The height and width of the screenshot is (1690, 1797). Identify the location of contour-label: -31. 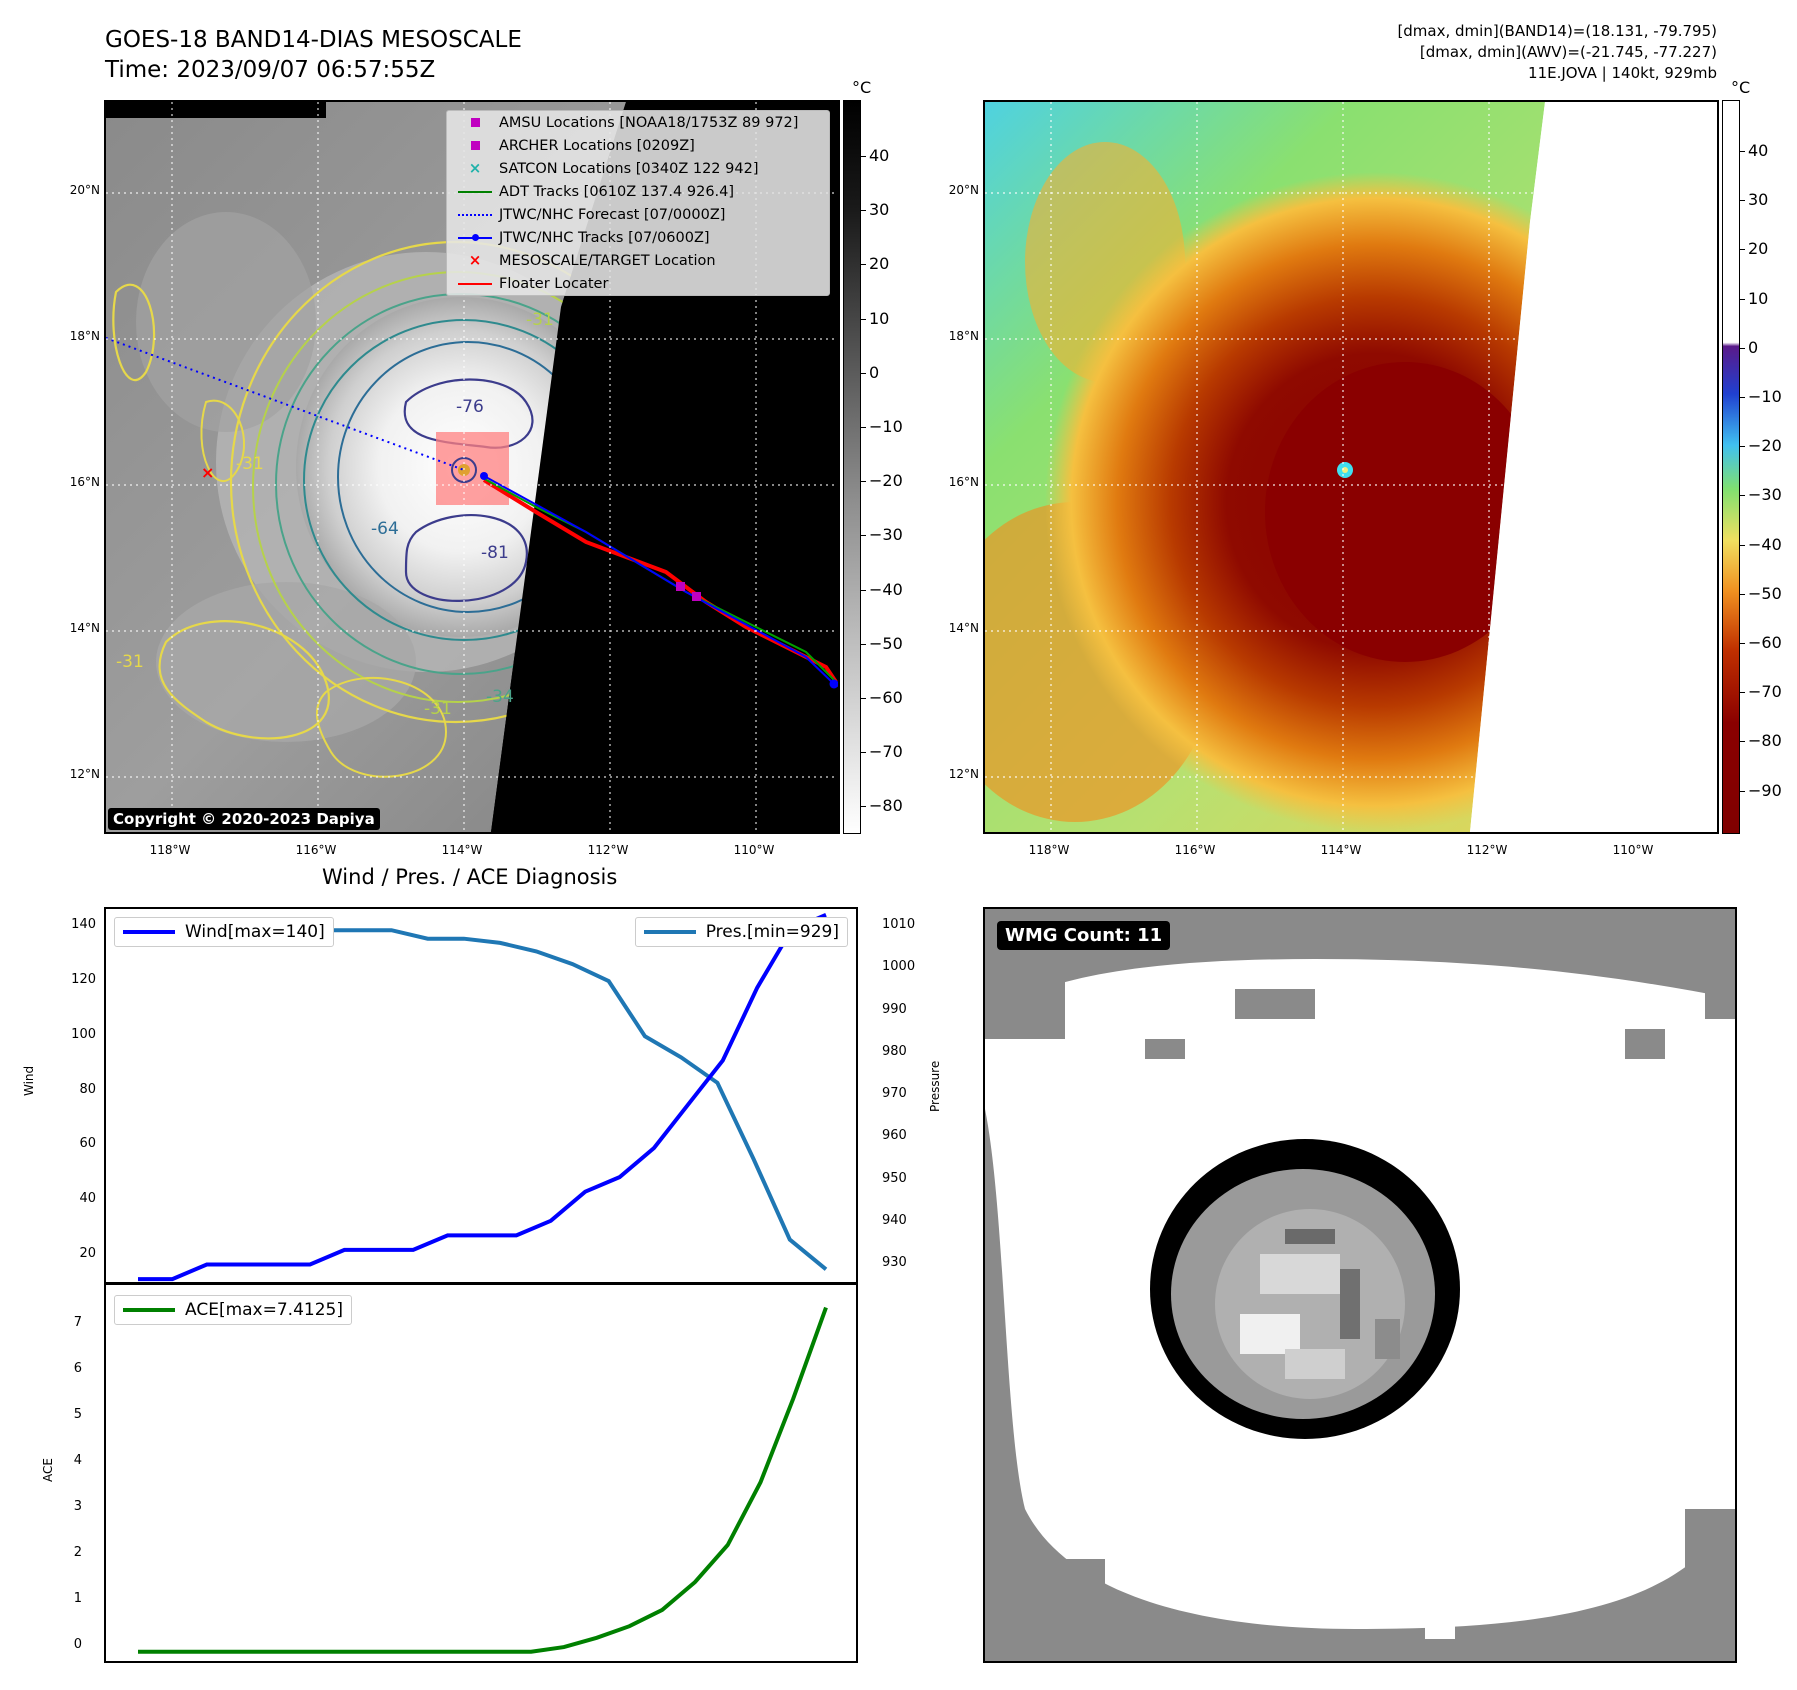
(250, 464).